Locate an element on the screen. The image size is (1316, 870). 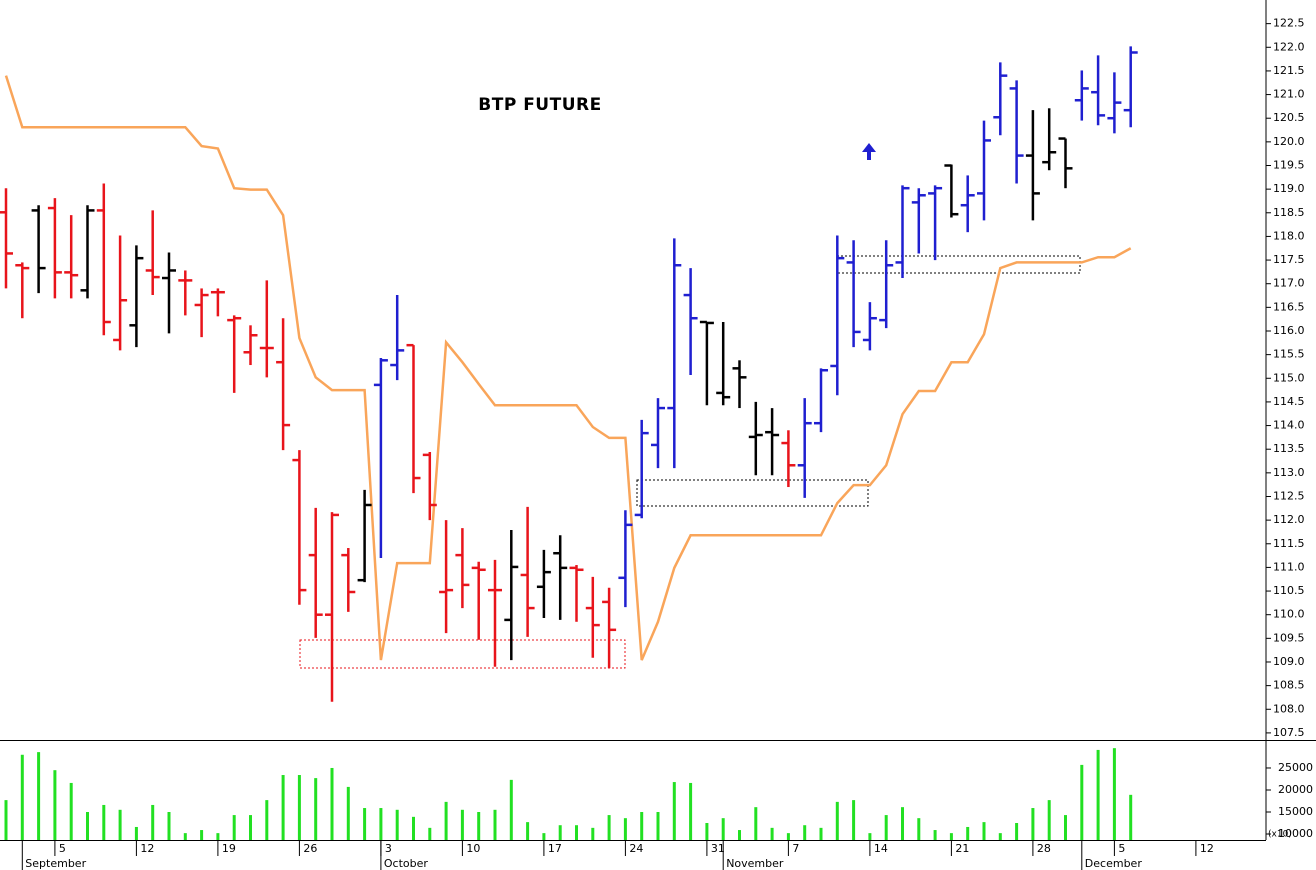
y-tick-label: 119.5 is located at coordinates (1289, 164).